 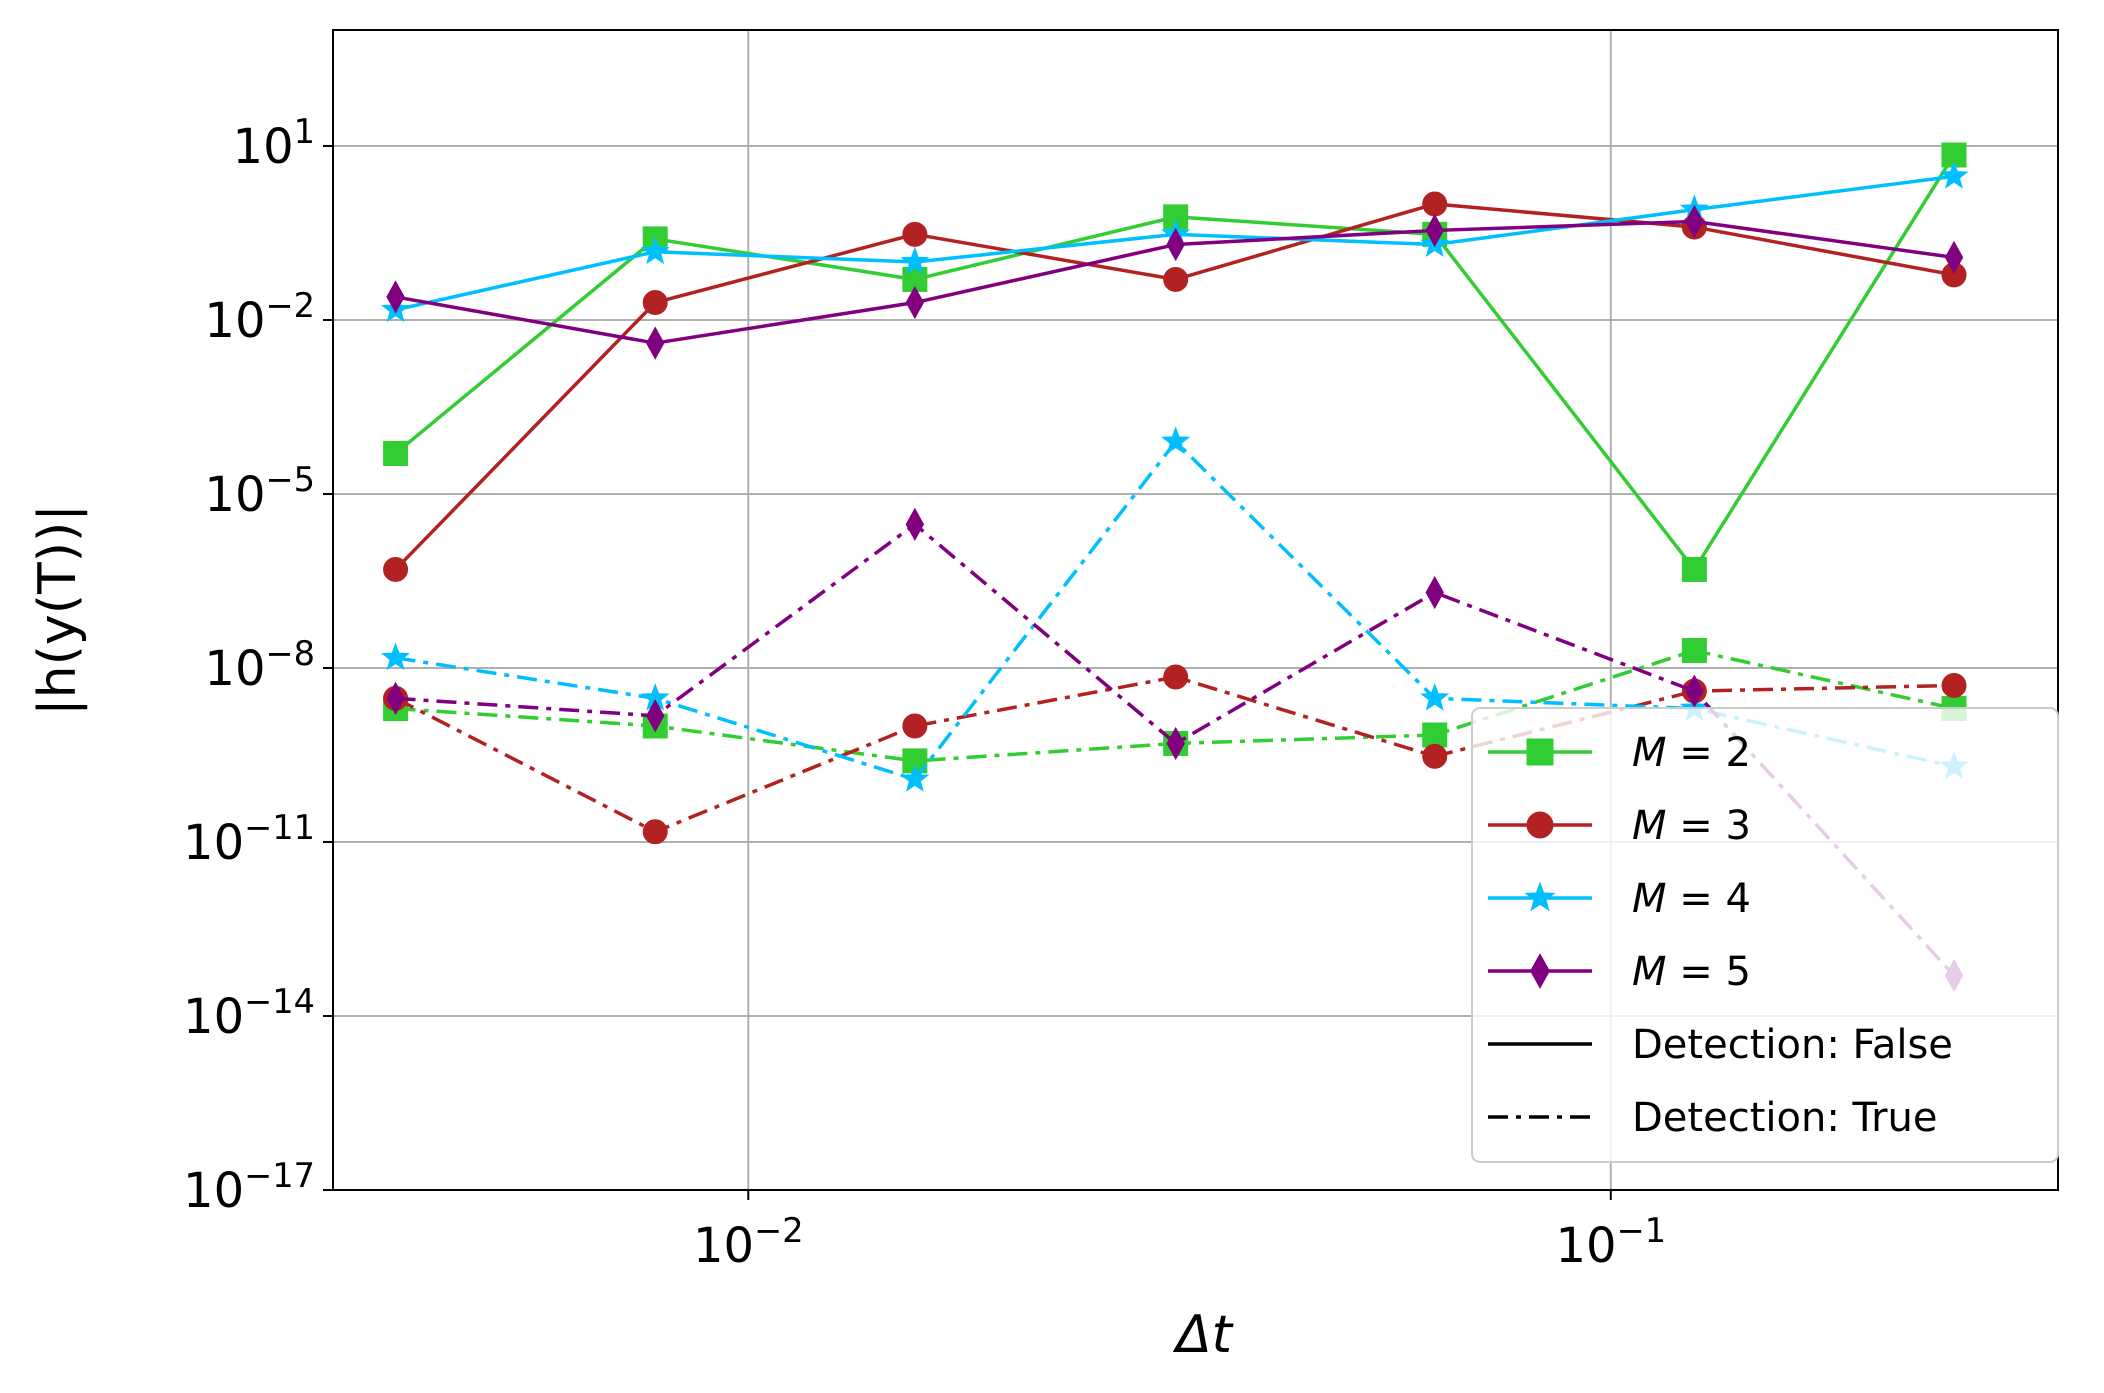 I want to click on legend-item: M = 4, so click(x=1619, y=899).